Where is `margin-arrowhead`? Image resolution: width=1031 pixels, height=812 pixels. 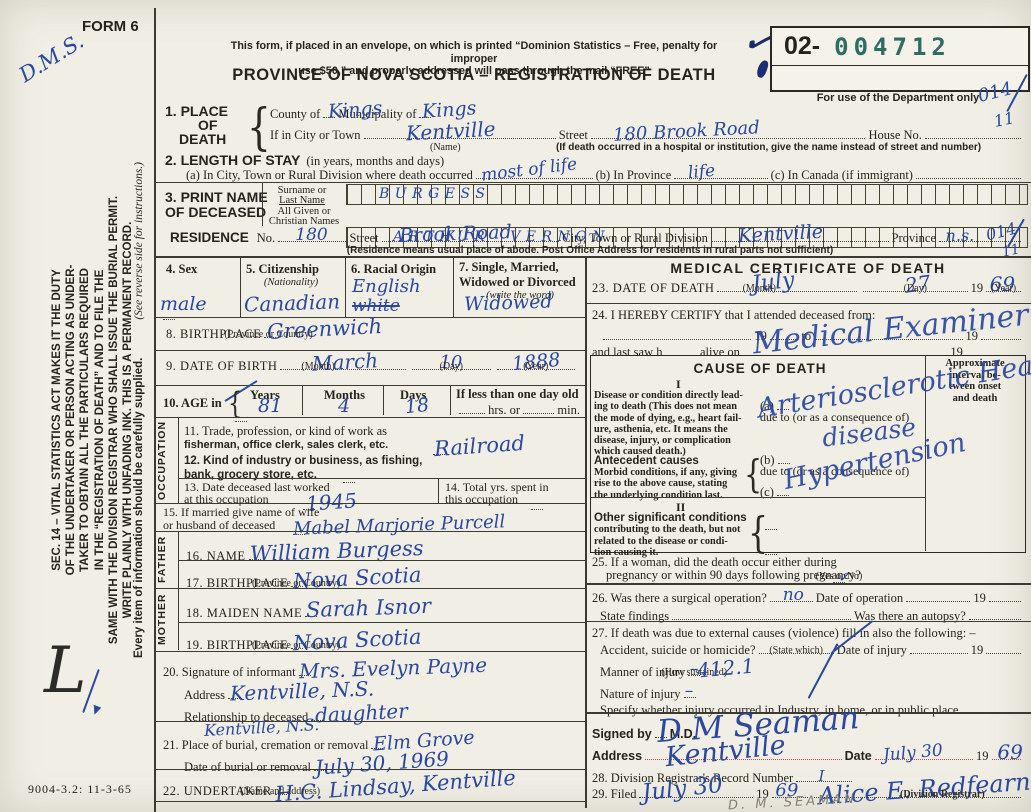
margin-arrowhead is located at coordinates (96, 710).